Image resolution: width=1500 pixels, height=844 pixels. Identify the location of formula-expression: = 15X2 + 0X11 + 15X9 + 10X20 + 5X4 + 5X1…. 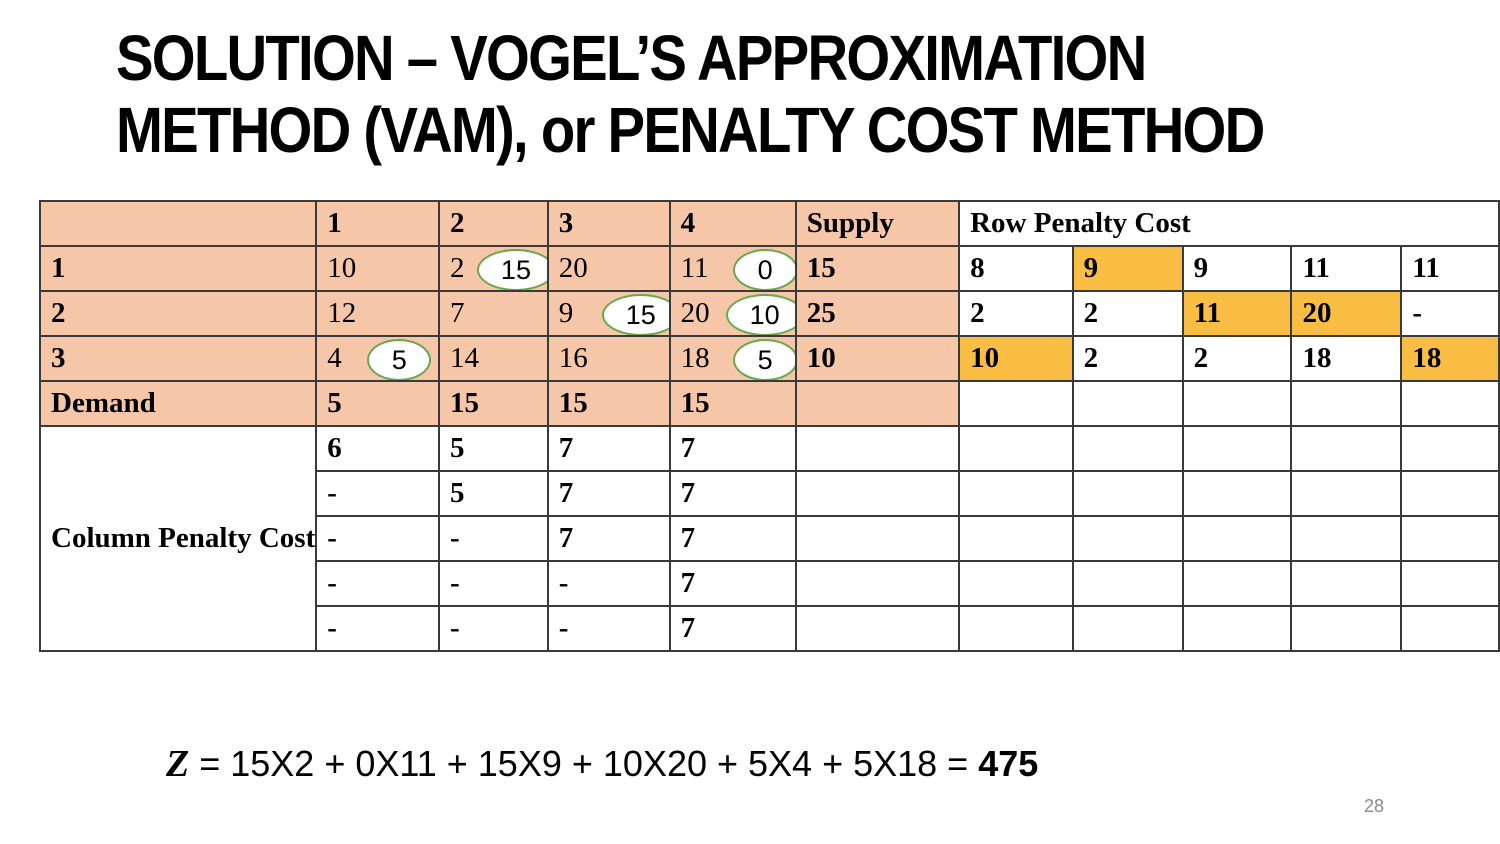
(584, 763).